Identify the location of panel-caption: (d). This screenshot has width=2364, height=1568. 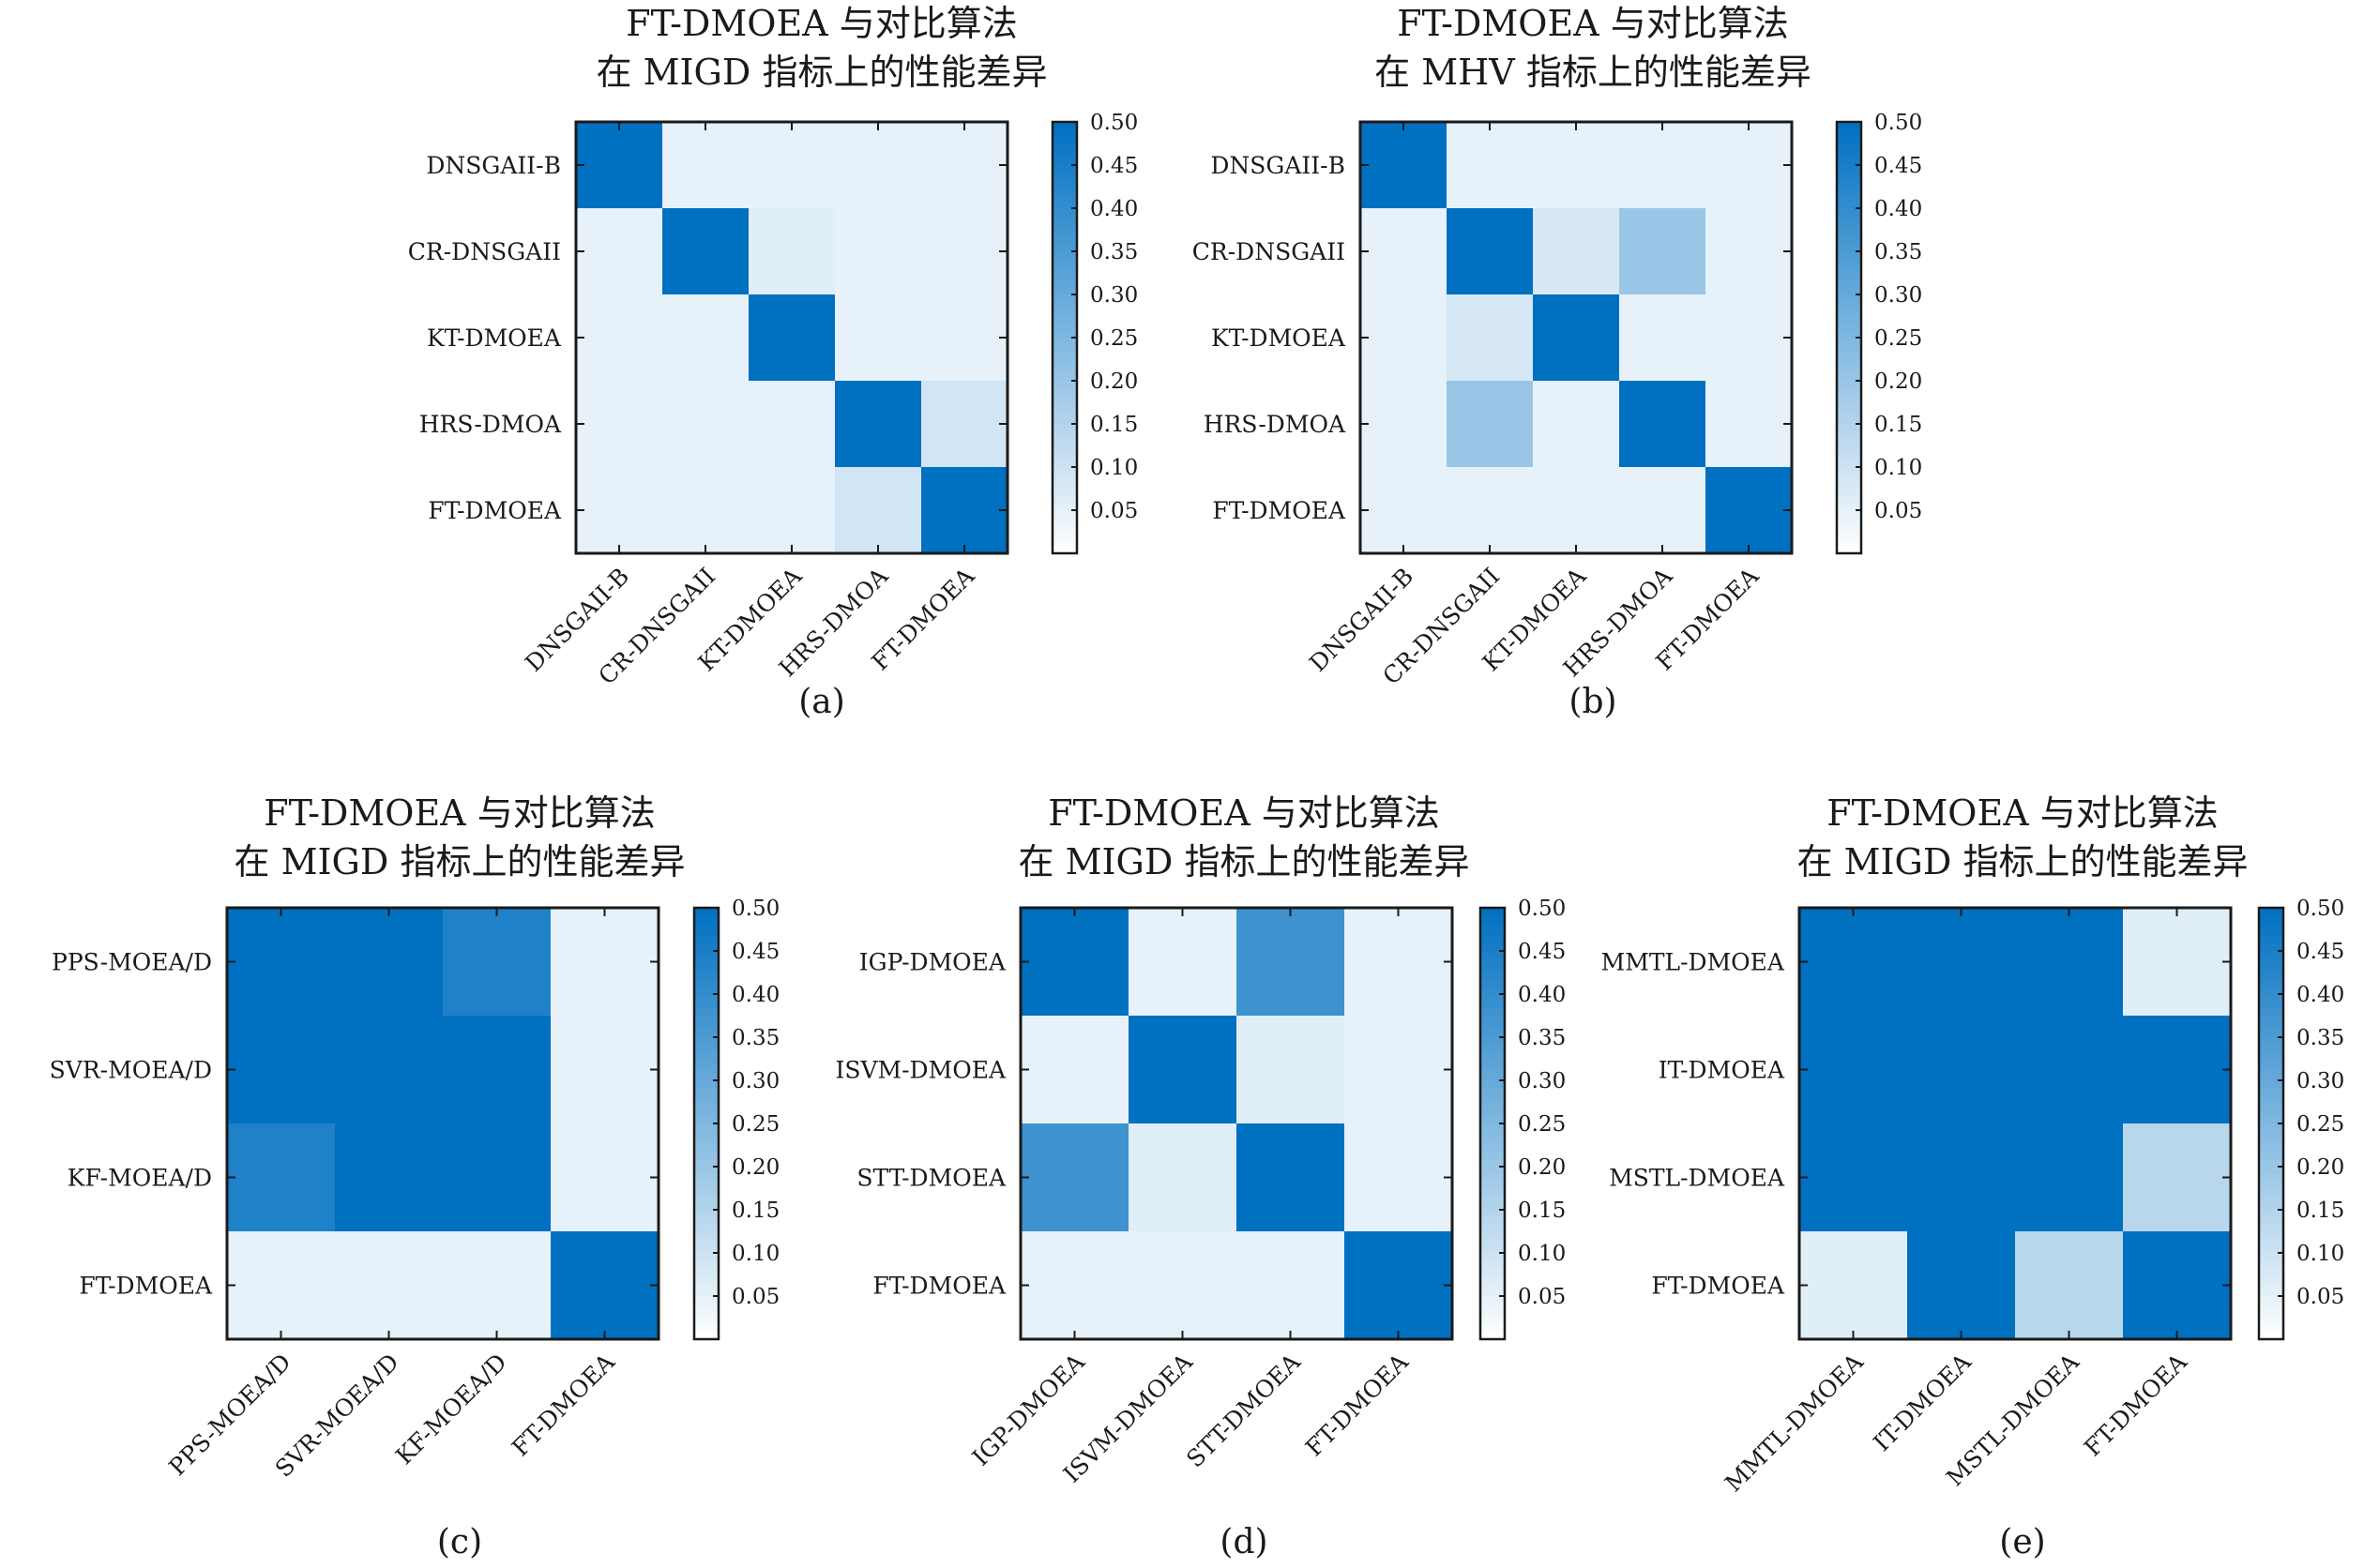
(1244, 1542).